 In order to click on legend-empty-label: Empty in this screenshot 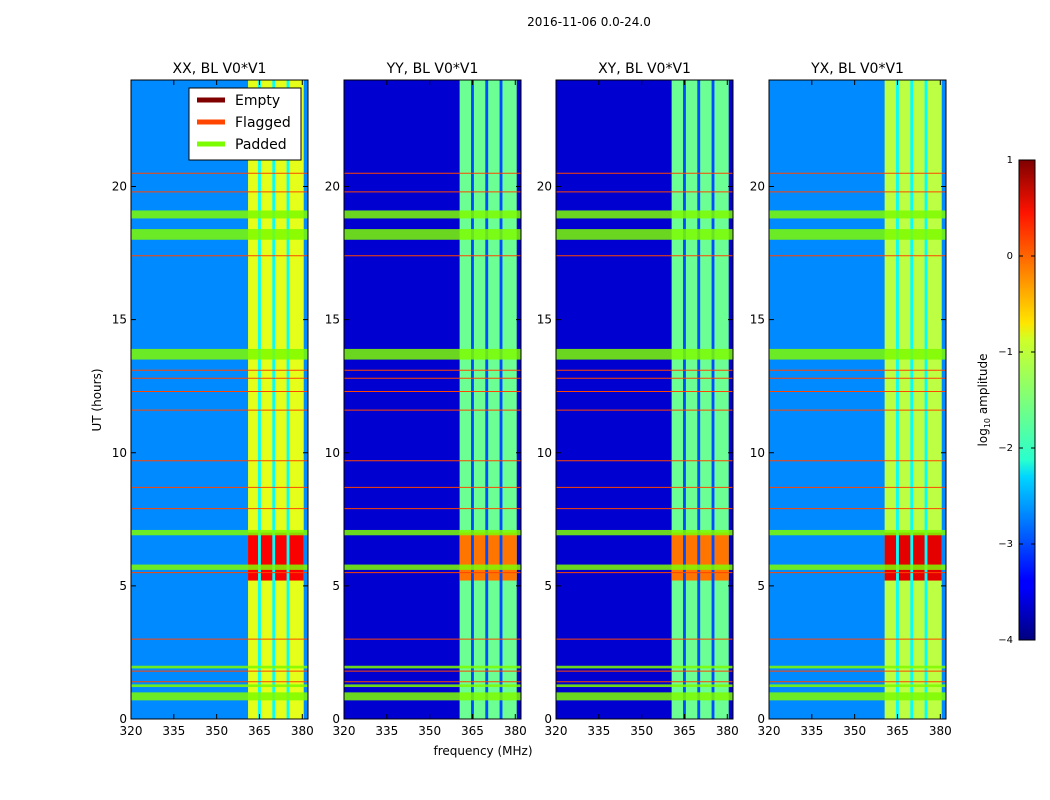, I will do `click(257, 101)`.